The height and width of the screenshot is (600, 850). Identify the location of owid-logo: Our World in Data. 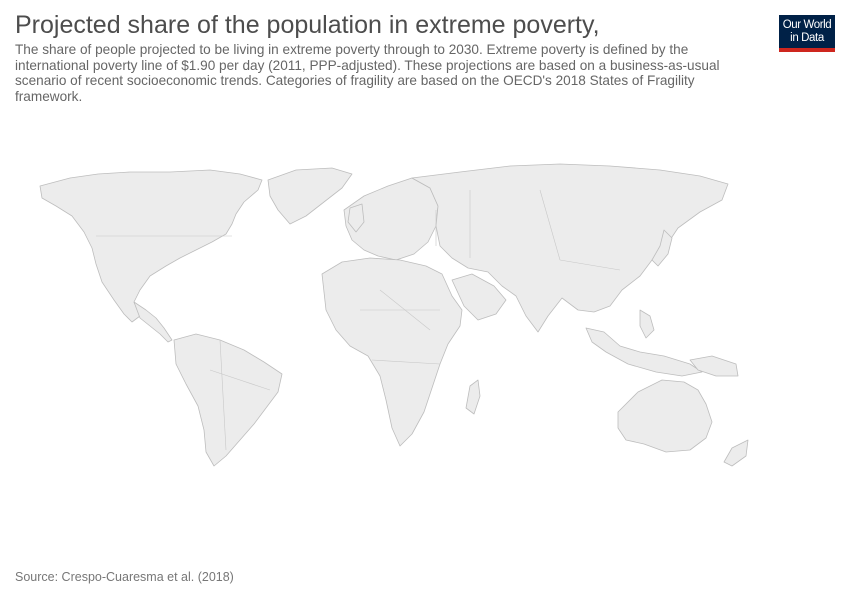
(807, 33).